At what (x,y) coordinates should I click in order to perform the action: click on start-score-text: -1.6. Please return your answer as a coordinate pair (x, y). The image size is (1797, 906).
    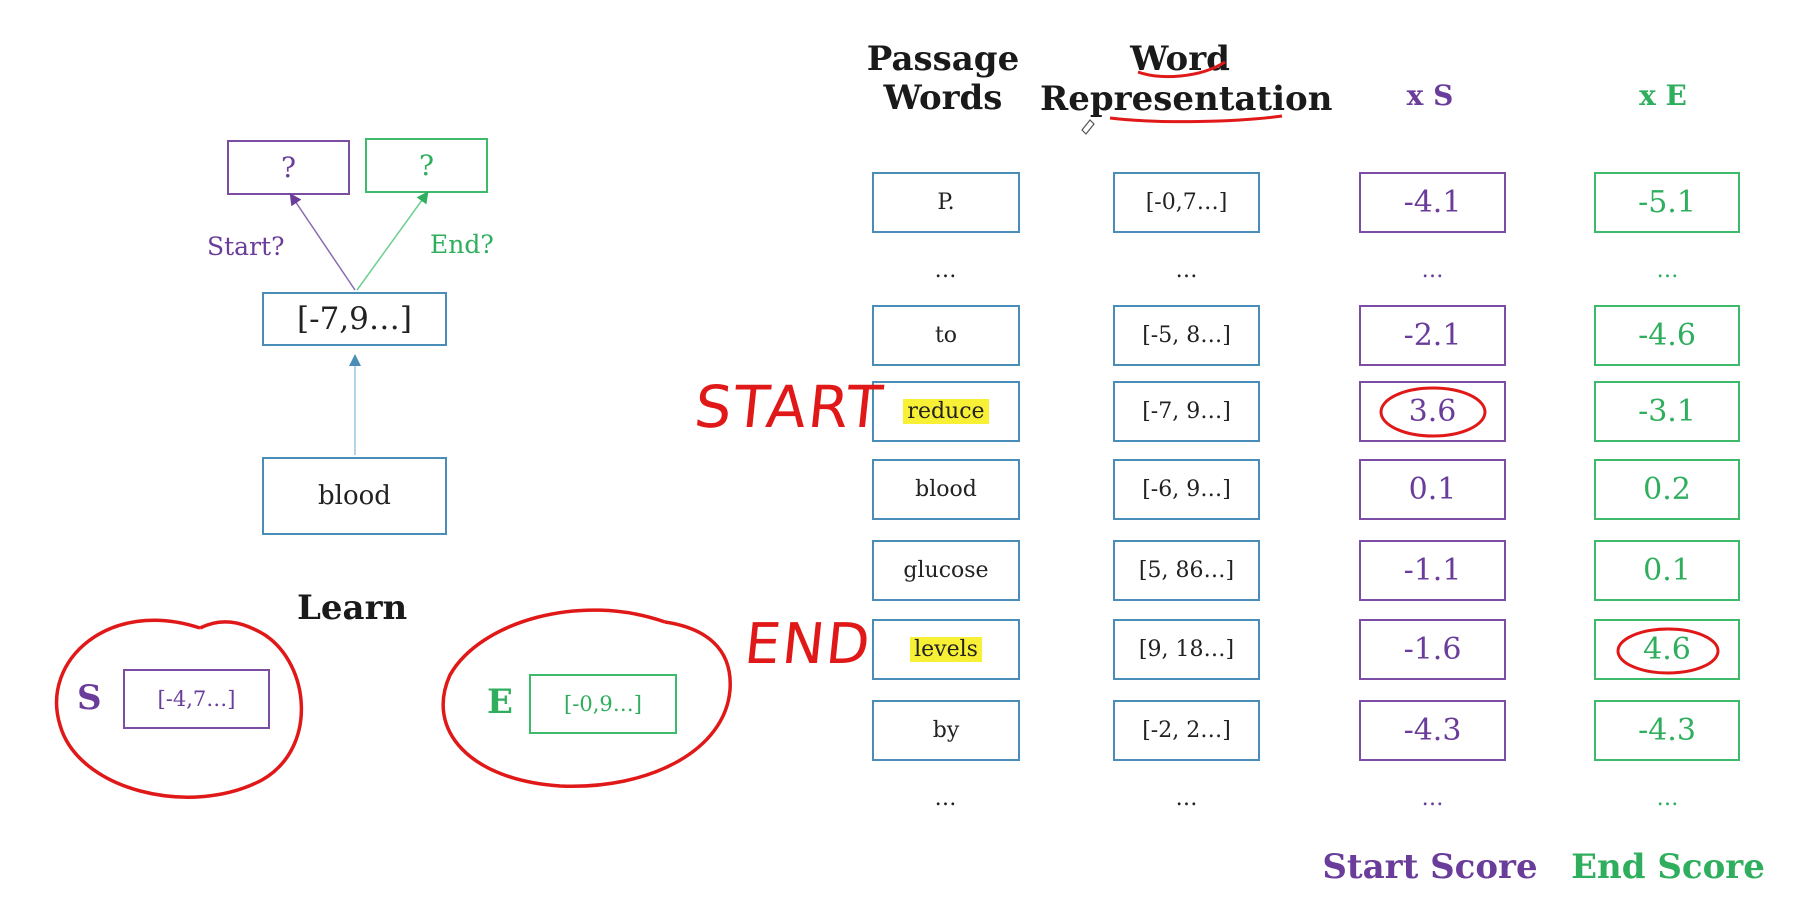
    Looking at the image, I should click on (1432, 649).